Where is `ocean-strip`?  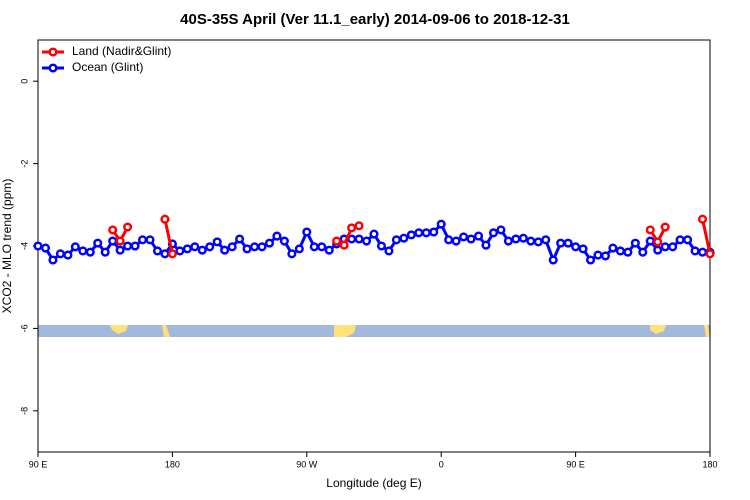 ocean-strip is located at coordinates (374, 331).